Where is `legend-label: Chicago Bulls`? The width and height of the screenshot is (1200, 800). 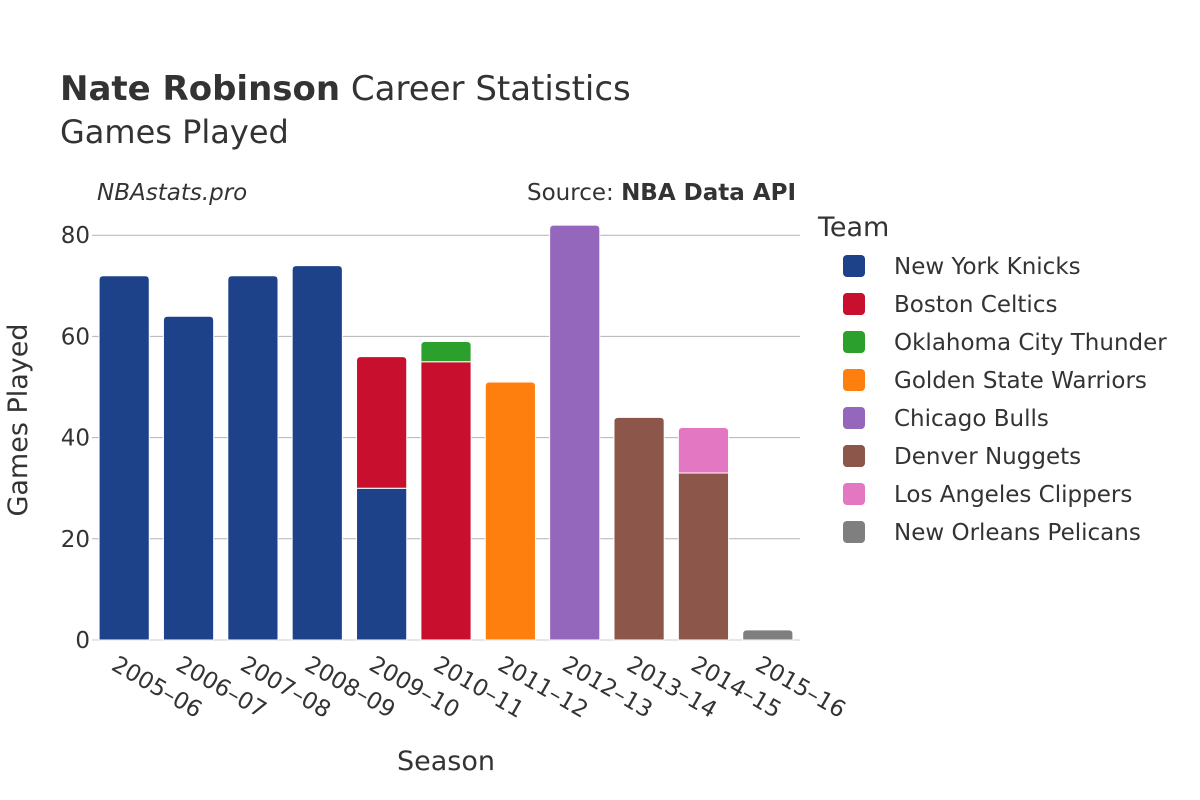
legend-label: Chicago Bulls is located at coordinates (971, 419).